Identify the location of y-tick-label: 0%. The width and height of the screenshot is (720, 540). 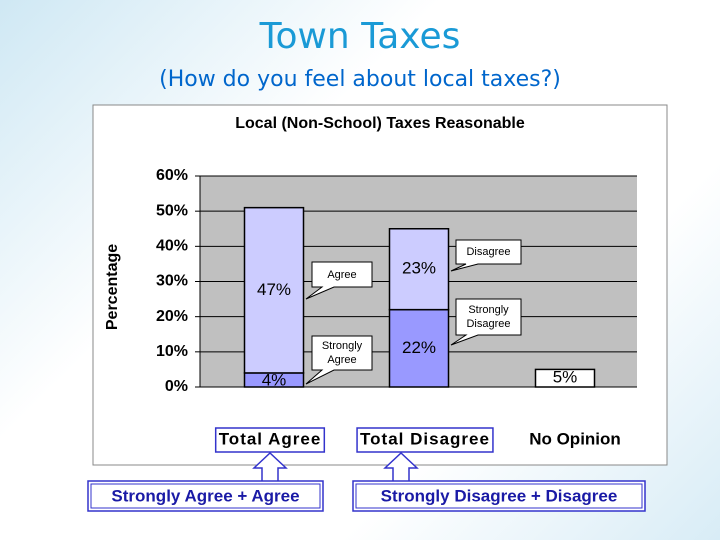
(176, 386).